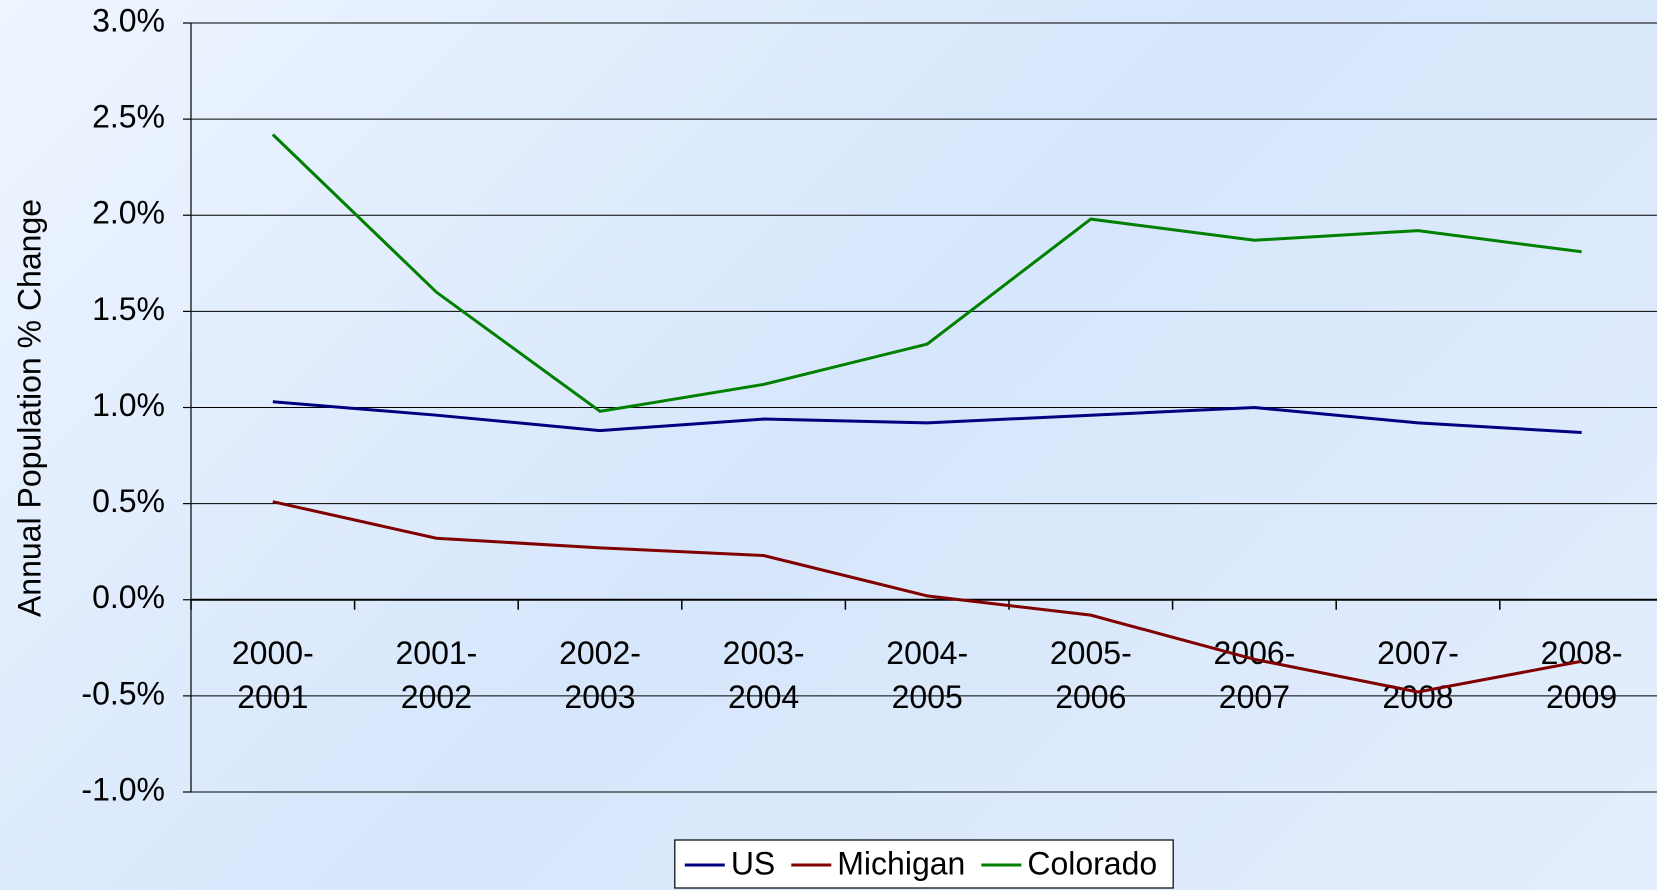 This screenshot has width=1657, height=890. Describe the element at coordinates (123, 789) in the screenshot. I see `y-tick-label: -1.0%` at that location.